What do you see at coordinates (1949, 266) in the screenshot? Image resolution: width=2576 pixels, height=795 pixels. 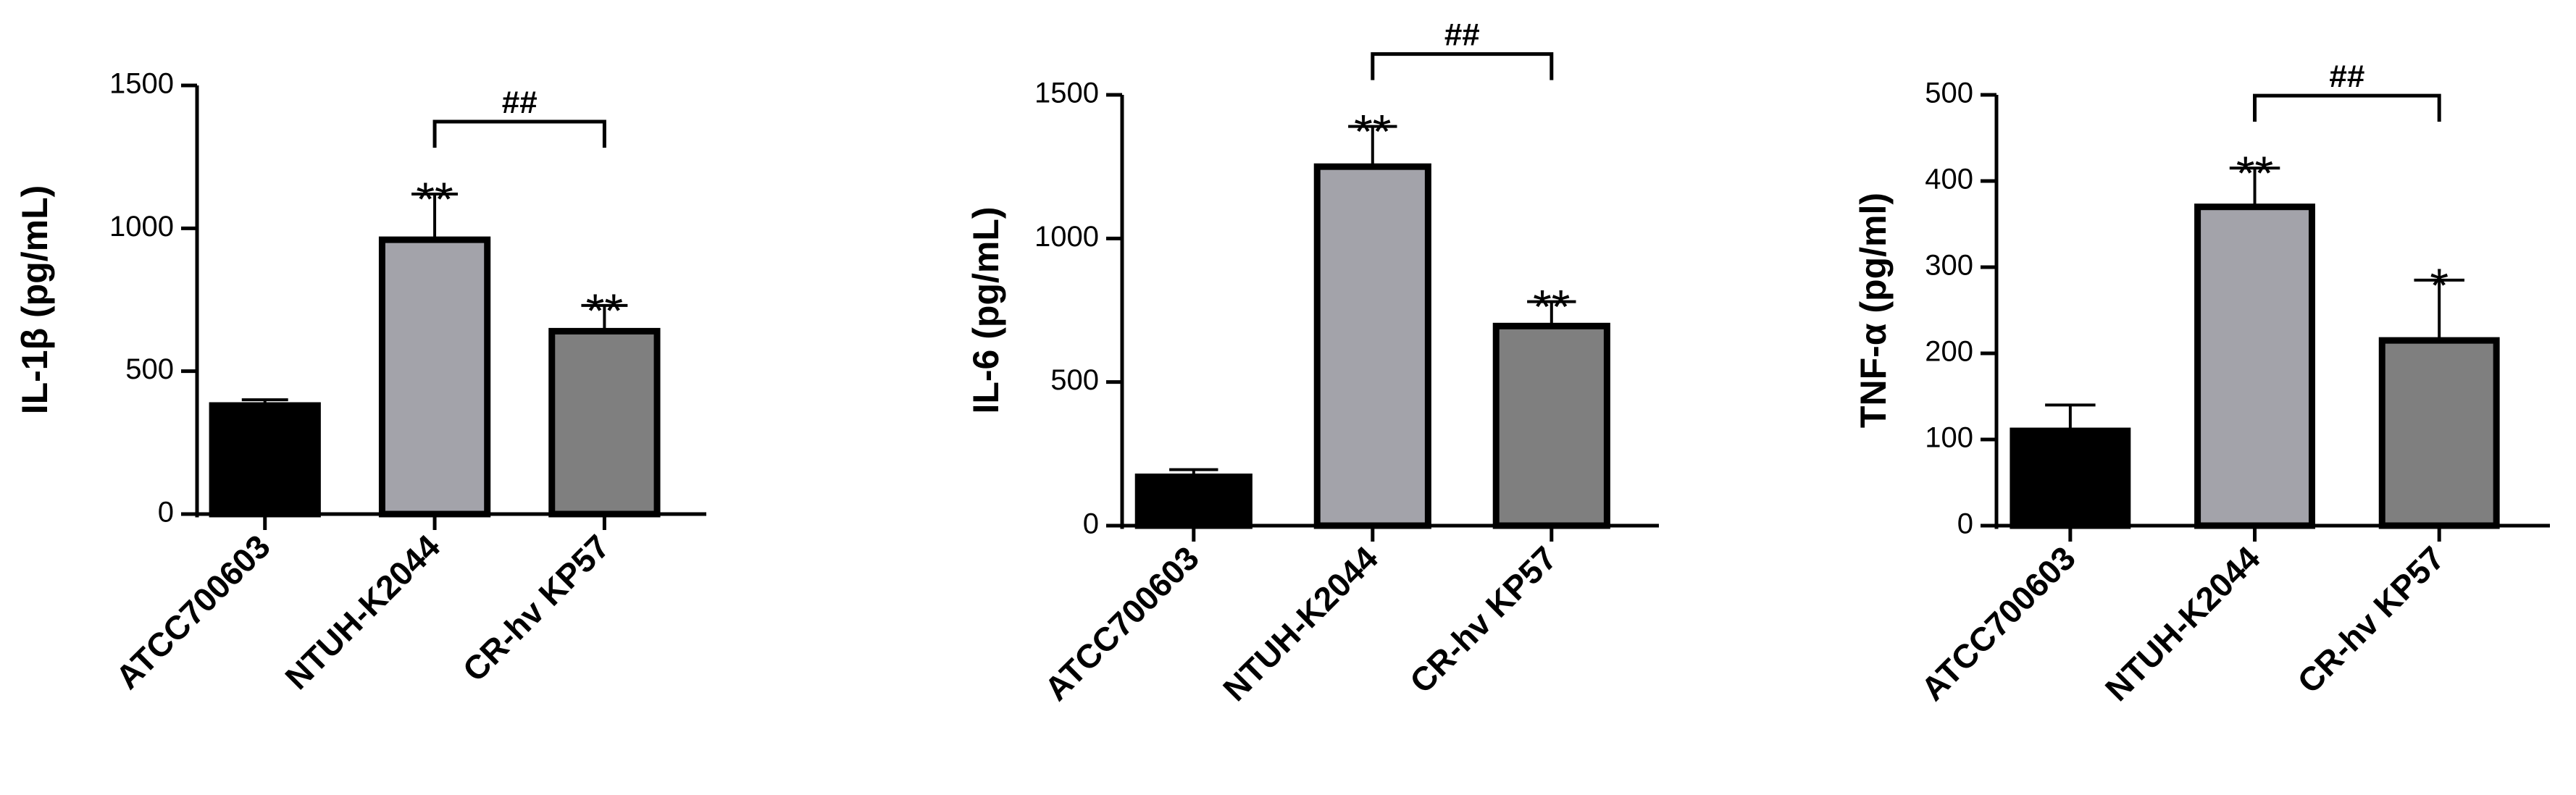 I see `y-tick-label: 300` at bounding box center [1949, 266].